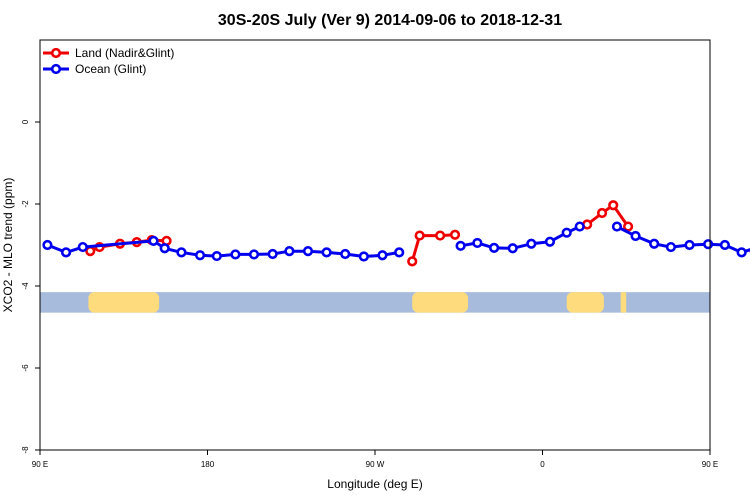 The height and width of the screenshot is (500, 750). I want to click on y-axis-ticks: 0 -2 -4 -6 -8, so click(30, 286).